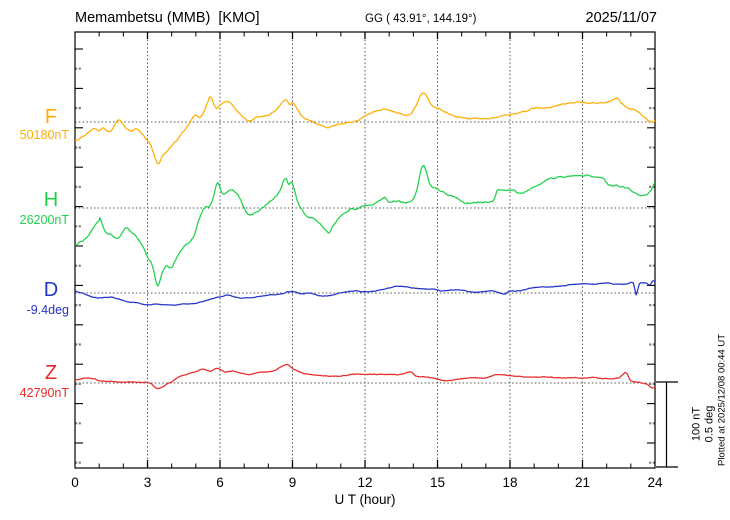 The image size is (730, 520). Describe the element at coordinates (293, 482) in the screenshot. I see `svg-text: 9` at that location.